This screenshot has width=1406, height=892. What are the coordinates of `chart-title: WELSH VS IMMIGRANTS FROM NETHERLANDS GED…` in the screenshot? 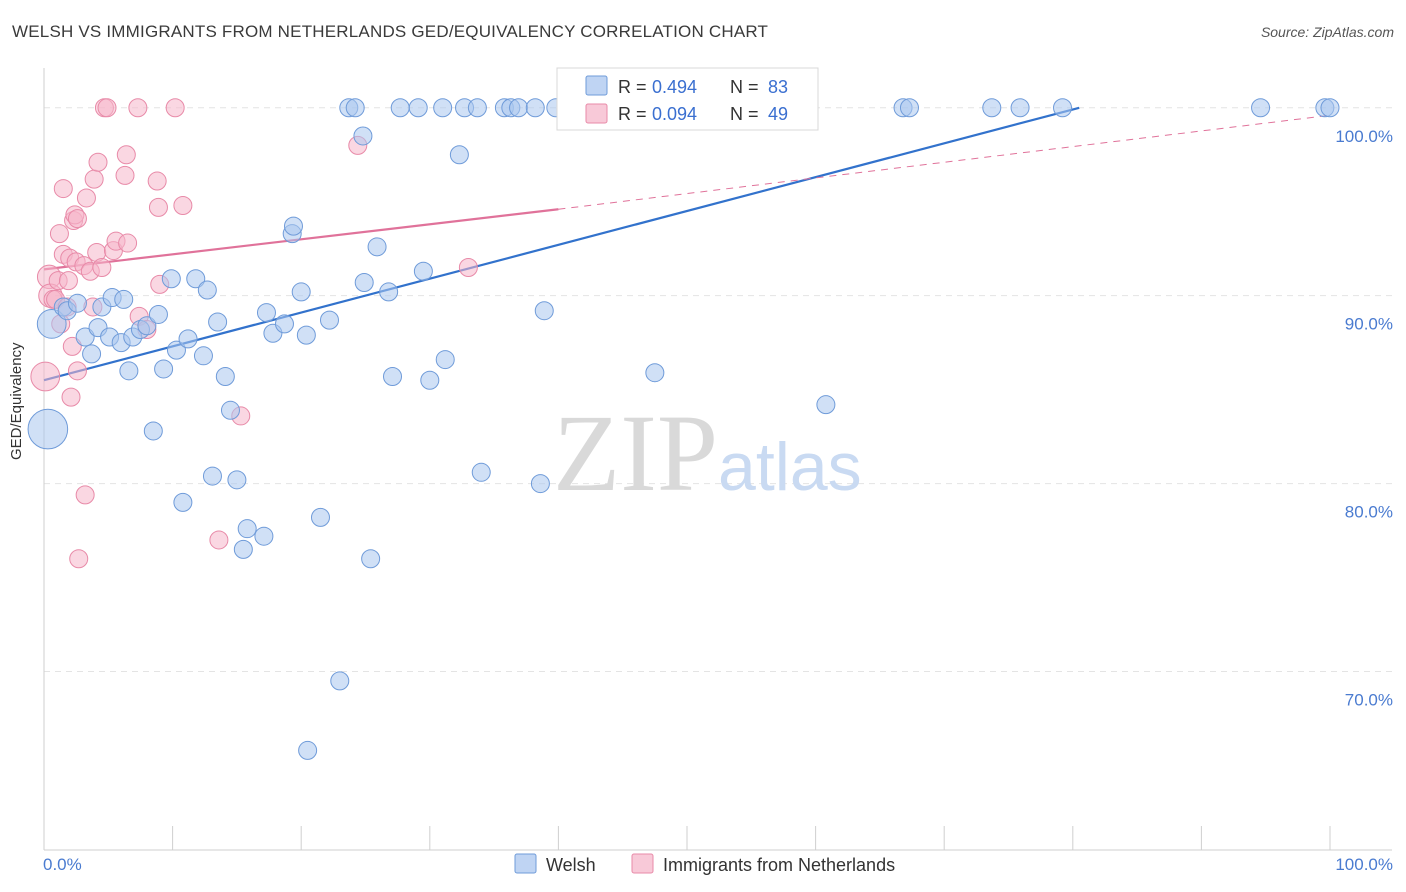 It's located at (390, 31).